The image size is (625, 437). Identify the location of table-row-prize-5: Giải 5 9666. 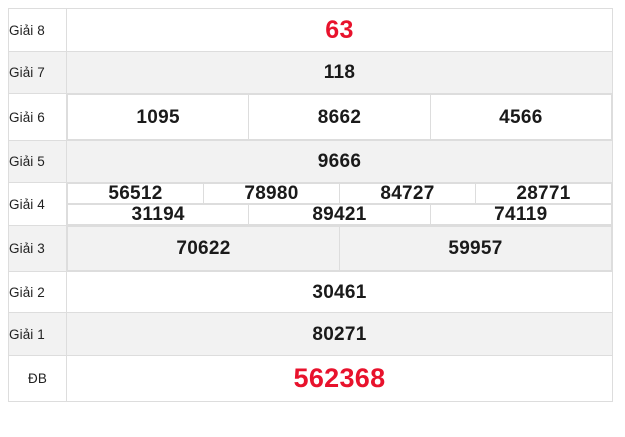
(310, 161).